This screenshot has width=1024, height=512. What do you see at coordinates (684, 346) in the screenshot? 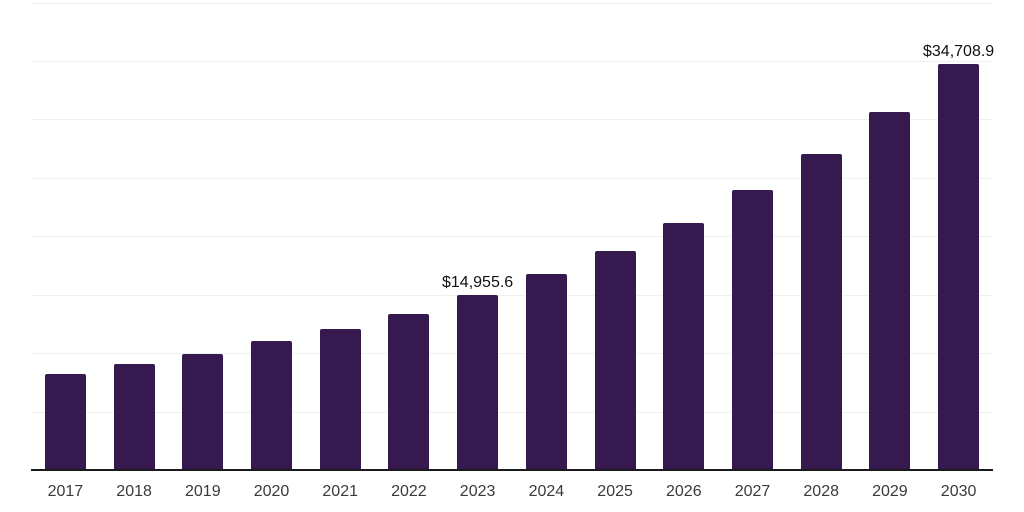
I see `bar-2026` at bounding box center [684, 346].